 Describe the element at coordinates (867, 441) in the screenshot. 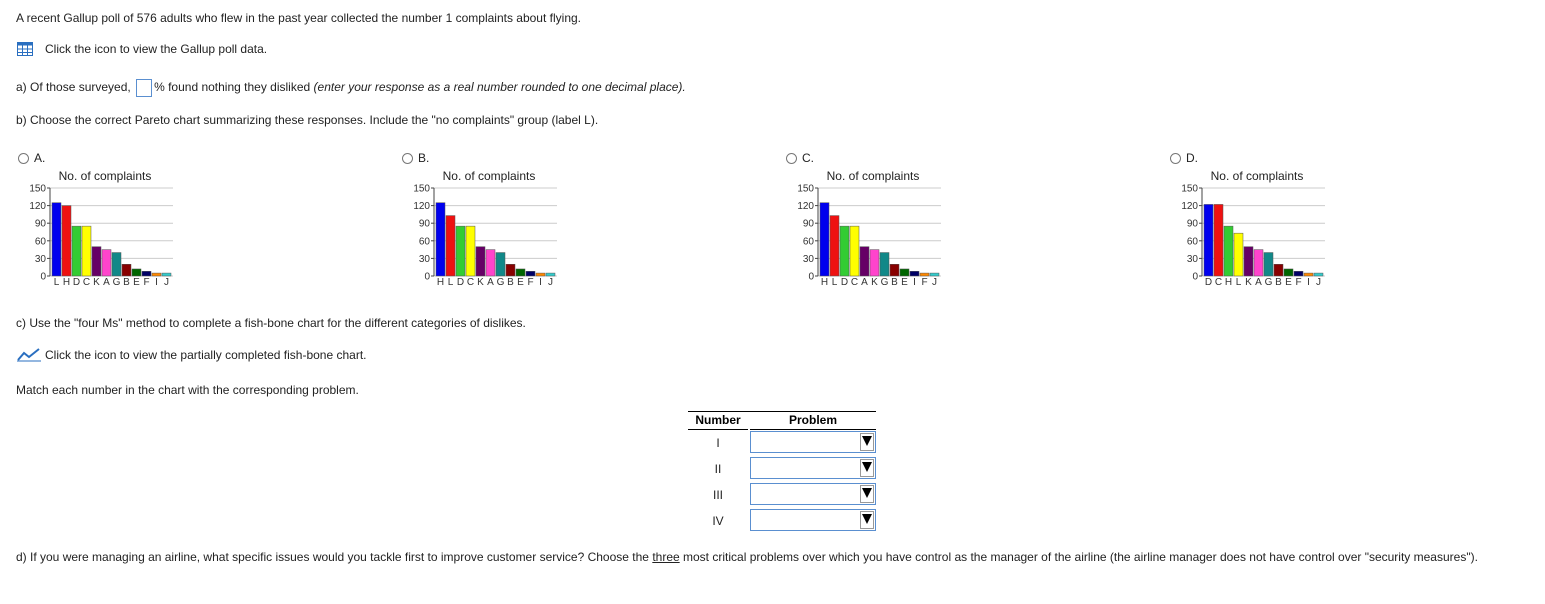

I see `dropdown-arrow` at that location.